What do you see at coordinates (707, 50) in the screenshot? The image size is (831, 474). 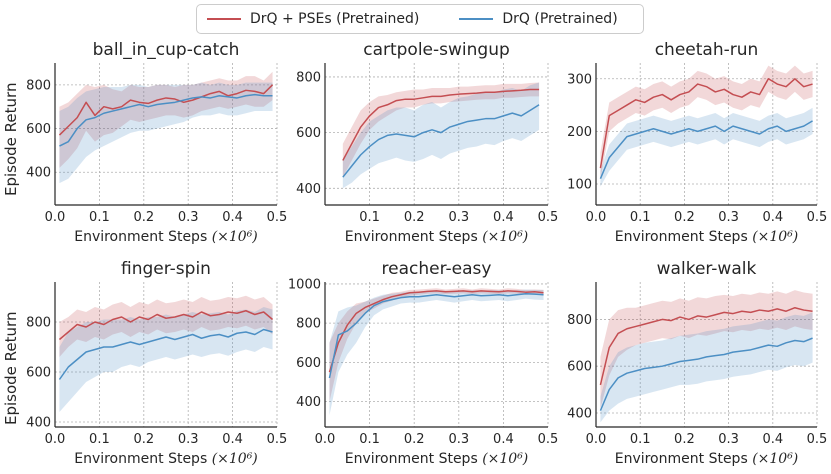 I see `chart-title: cheetah-run` at bounding box center [707, 50].